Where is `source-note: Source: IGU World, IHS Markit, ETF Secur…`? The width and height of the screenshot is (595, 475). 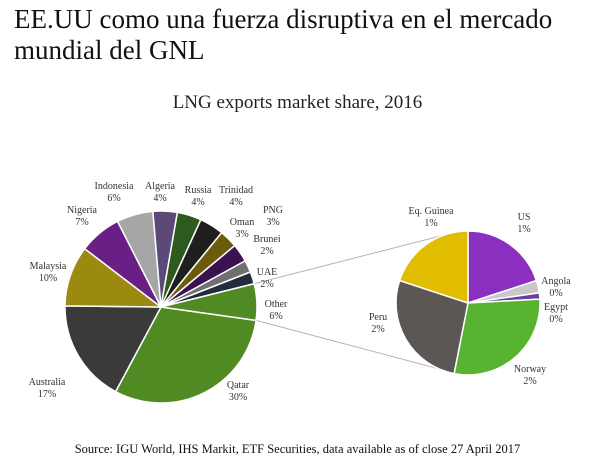 source-note: Source: IGU World, IHS Markit, ETF Secur… is located at coordinates (297, 449).